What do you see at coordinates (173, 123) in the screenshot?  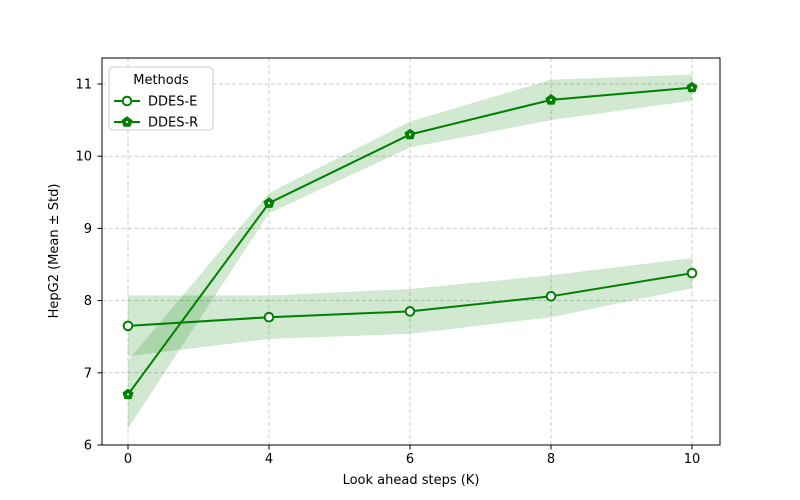 I see `legend-label-ddes-r: DDES-R` at bounding box center [173, 123].